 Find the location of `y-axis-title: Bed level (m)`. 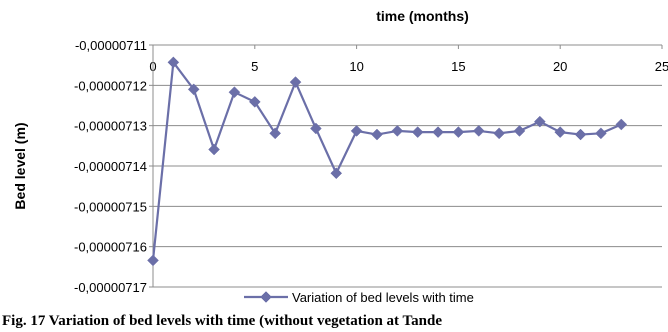

y-axis-title: Bed level (m) is located at coordinates (20, 165).